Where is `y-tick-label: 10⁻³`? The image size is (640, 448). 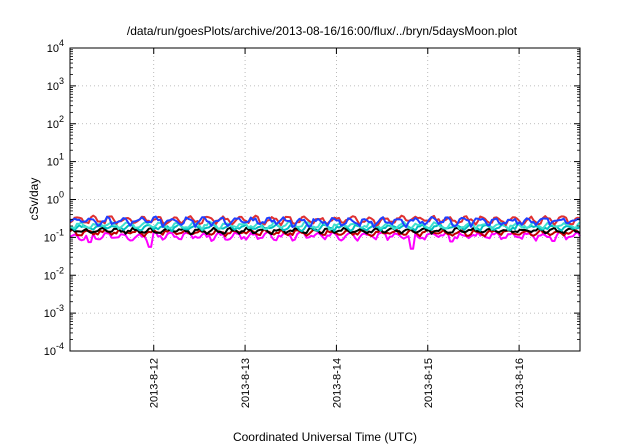 y-tick-label: 10⁻³ is located at coordinates (54, 311).